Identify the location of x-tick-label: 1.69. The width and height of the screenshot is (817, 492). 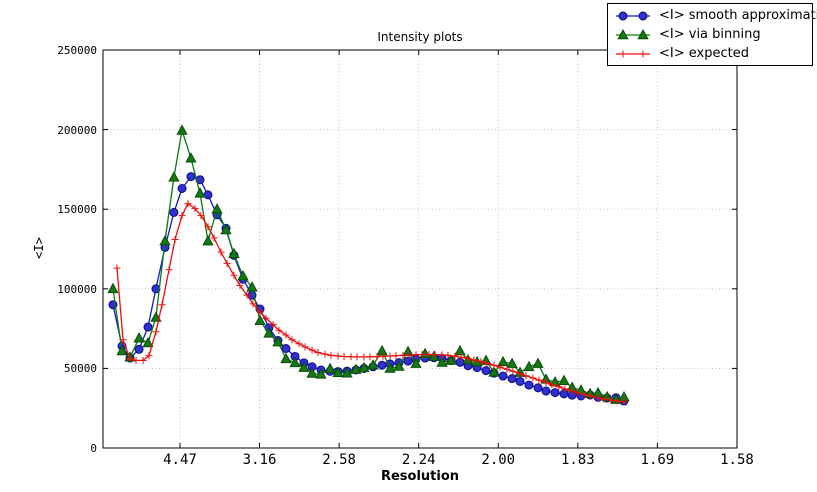
(657, 460).